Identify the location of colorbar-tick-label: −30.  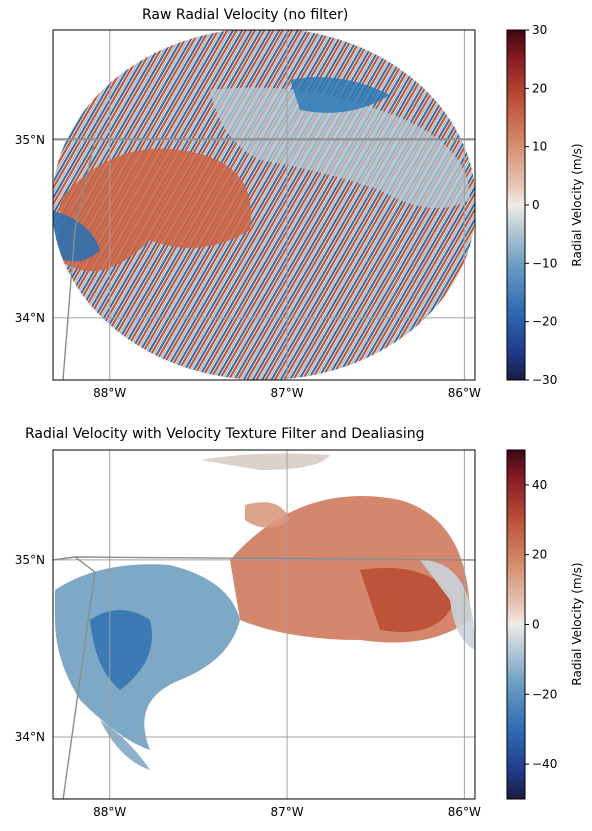
(544, 380).